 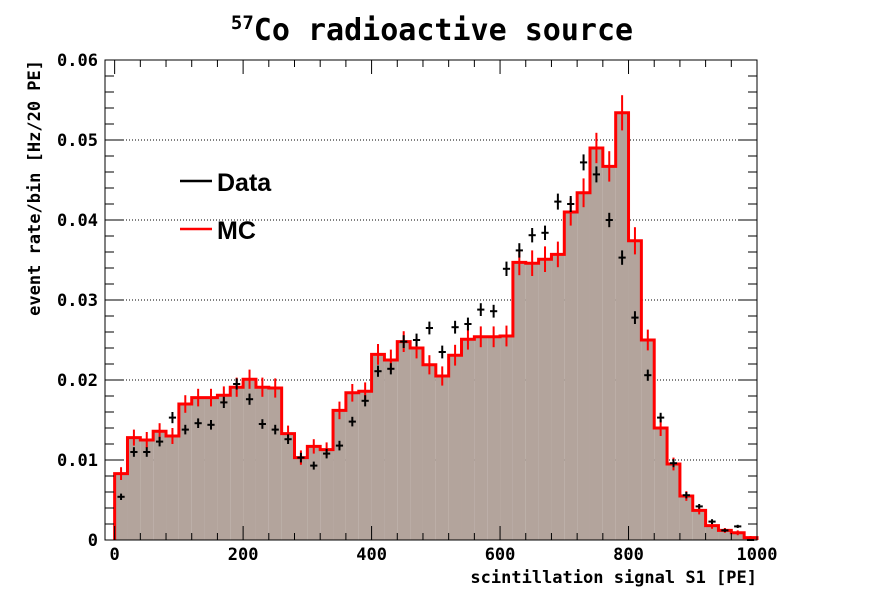 What do you see at coordinates (244, 183) in the screenshot?
I see `legend-data-label: Data` at bounding box center [244, 183].